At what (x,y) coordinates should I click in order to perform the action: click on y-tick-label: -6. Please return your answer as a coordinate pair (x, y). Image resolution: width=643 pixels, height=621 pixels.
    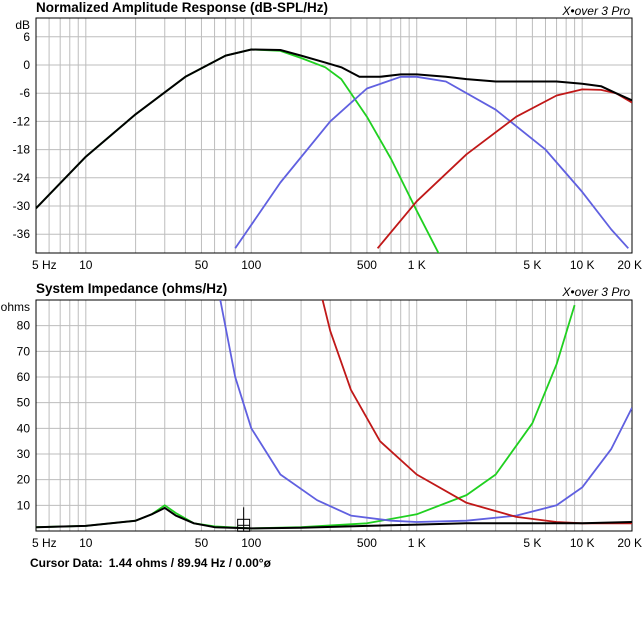
    Looking at the image, I should click on (24, 93).